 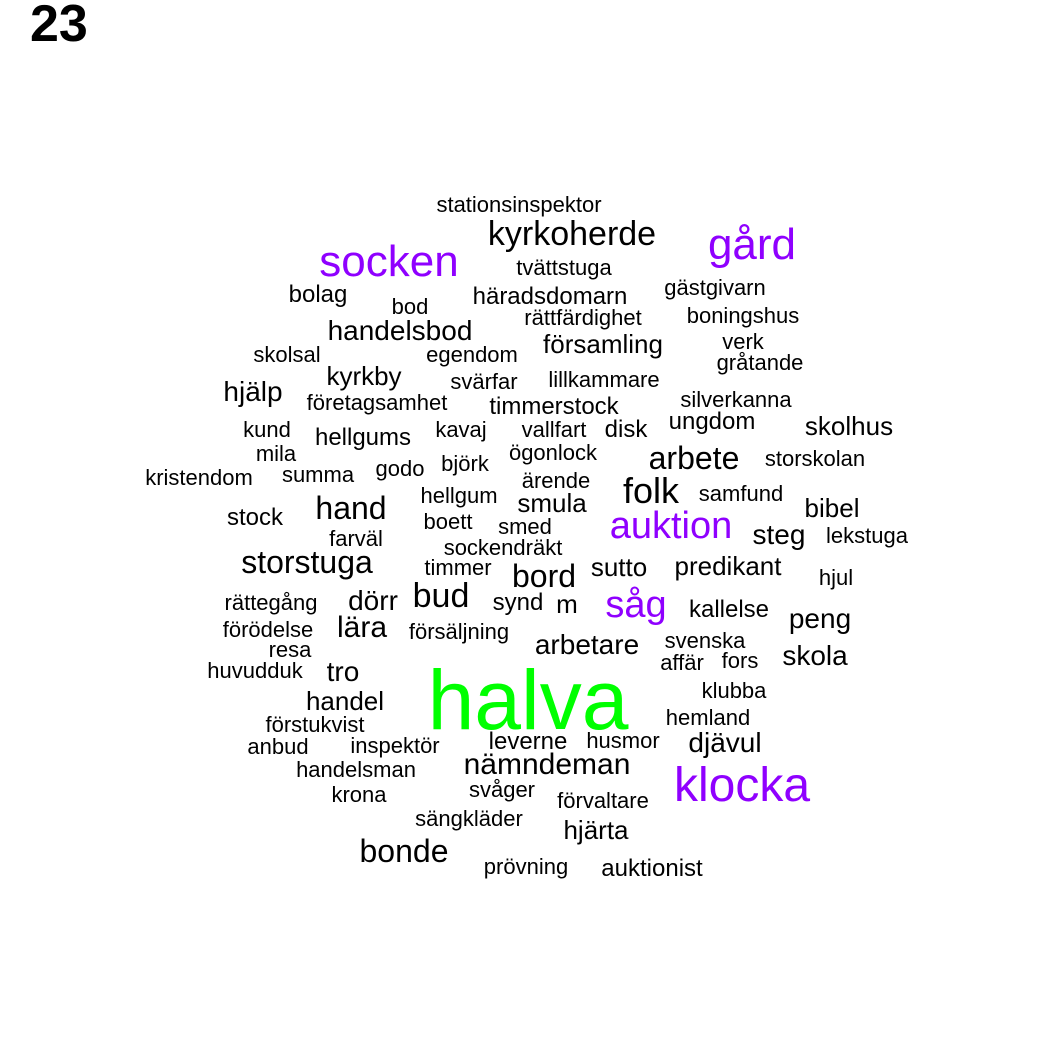 I want to click on word-sangklader: sängkläder, so click(x=469, y=818).